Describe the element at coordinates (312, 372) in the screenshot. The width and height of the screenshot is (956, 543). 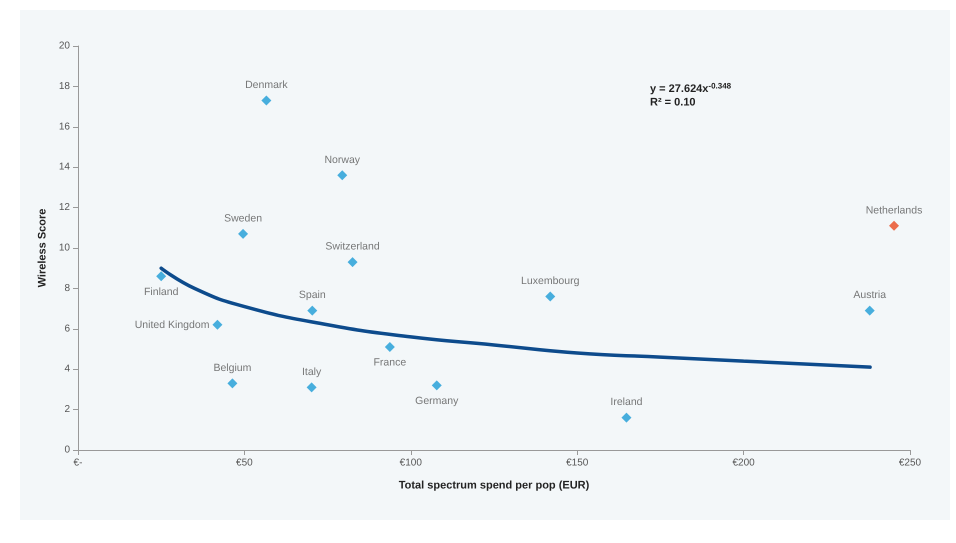
I see `annotation: Italy` at that location.